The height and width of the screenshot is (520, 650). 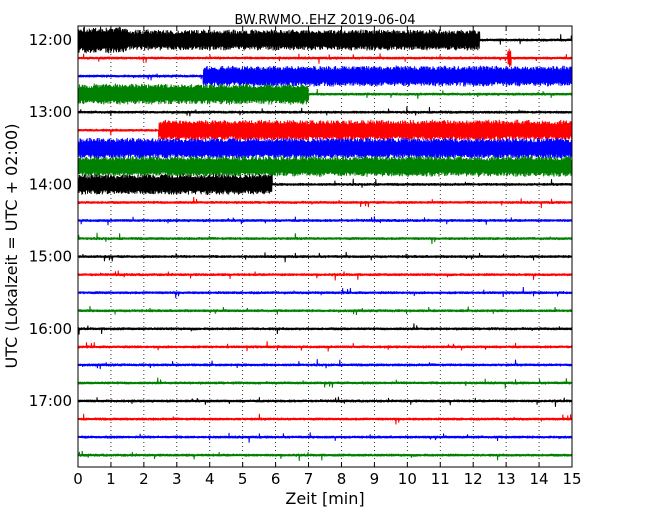 What do you see at coordinates (325, 58) in the screenshot?
I see `trace-12:15` at bounding box center [325, 58].